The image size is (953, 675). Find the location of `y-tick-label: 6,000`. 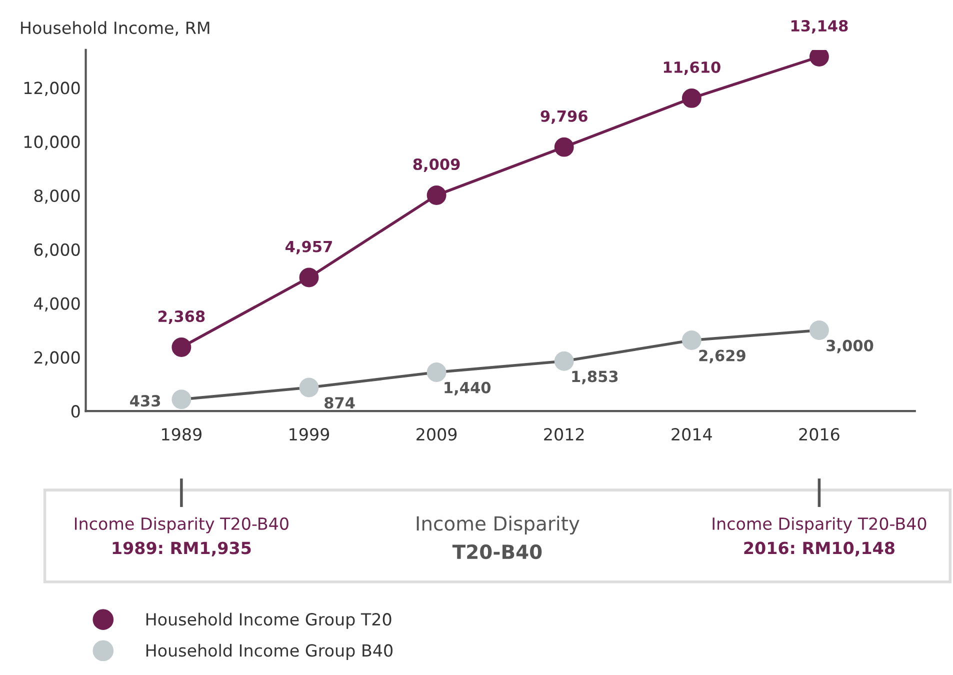

y-tick-label: 6,000 is located at coordinates (57, 250).